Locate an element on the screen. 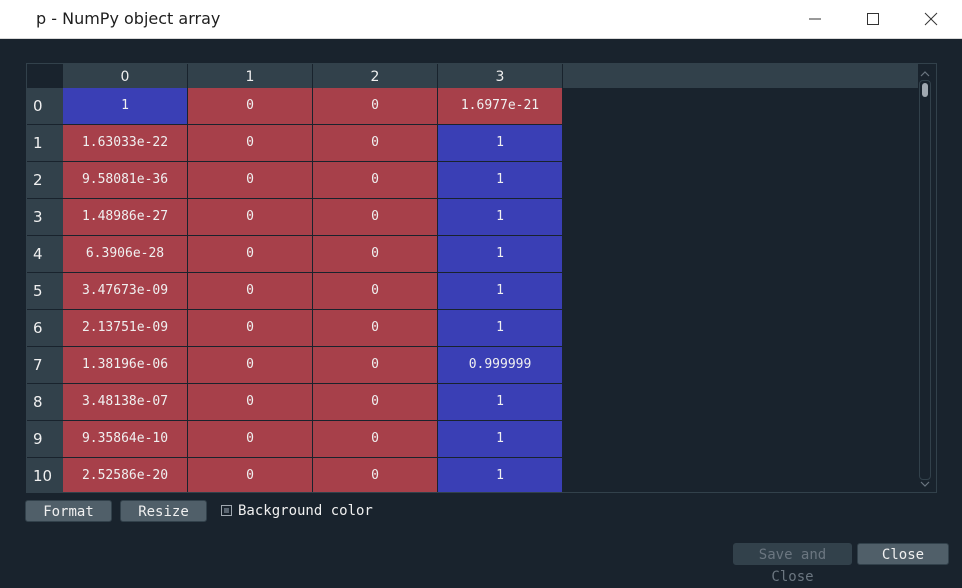 Image resolution: width=962 pixels, height=588 pixels. close-button: Close is located at coordinates (903, 554).